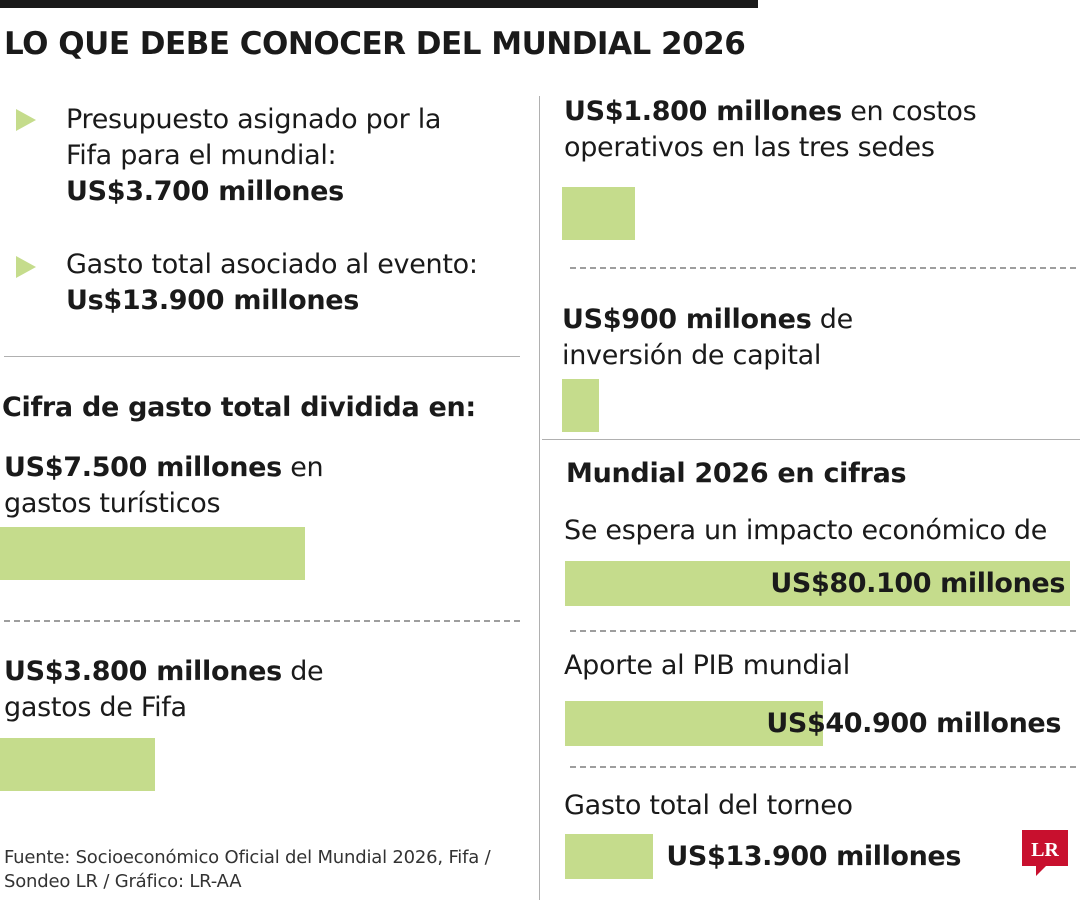 The width and height of the screenshot is (1080, 900). I want to click on page-title: LO QUE DEBE CONOCER DEL MUNDIAL 2026, so click(375, 44).